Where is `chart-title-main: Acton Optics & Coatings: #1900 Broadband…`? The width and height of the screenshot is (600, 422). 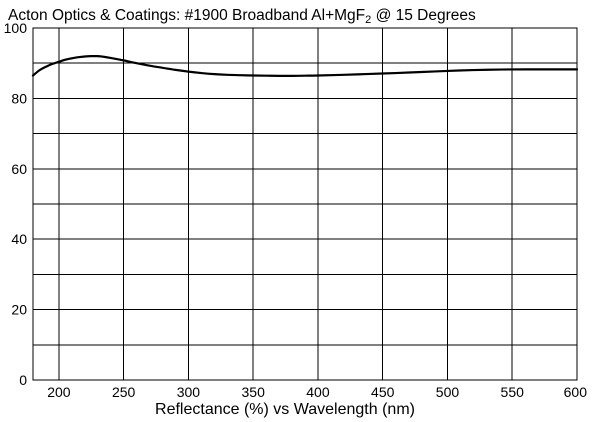 chart-title-main: Acton Optics & Coatings: #1900 Broadband… is located at coordinates (186, 15).